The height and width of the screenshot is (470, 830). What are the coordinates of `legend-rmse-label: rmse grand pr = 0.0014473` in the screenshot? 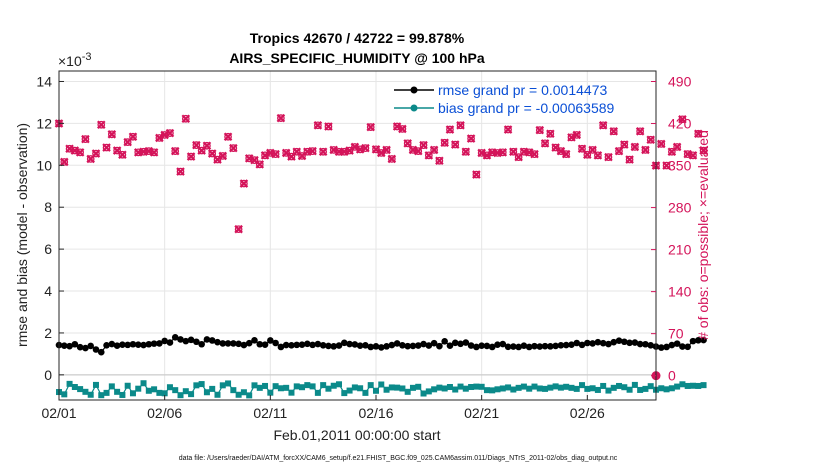 It's located at (522, 90).